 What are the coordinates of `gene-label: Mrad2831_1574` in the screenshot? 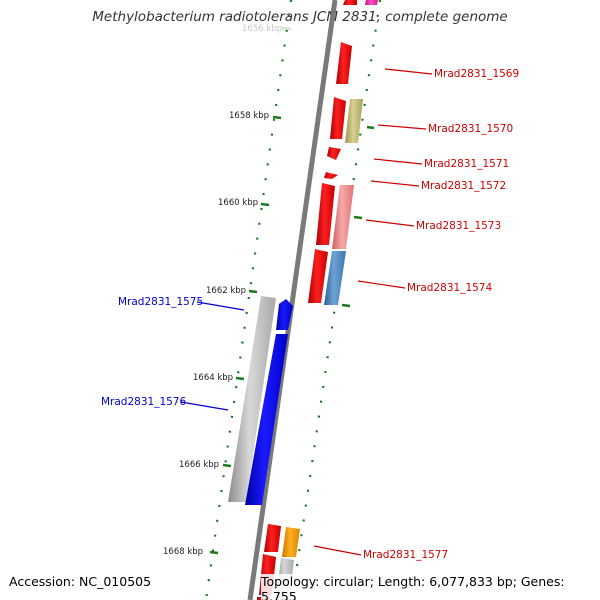 It's located at (449, 288).